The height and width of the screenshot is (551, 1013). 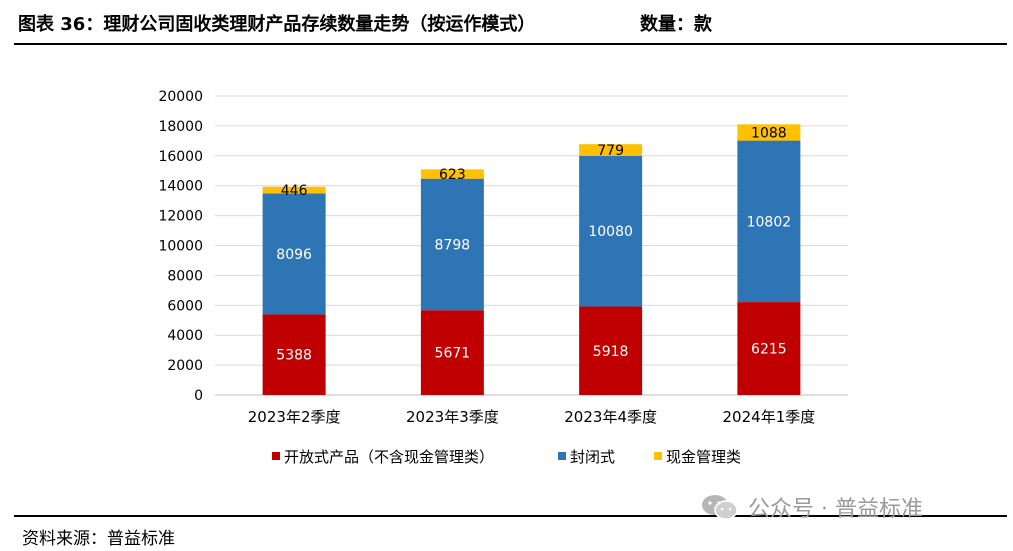 What do you see at coordinates (180, 157) in the screenshot?
I see `y-tick-label: 16000` at bounding box center [180, 157].